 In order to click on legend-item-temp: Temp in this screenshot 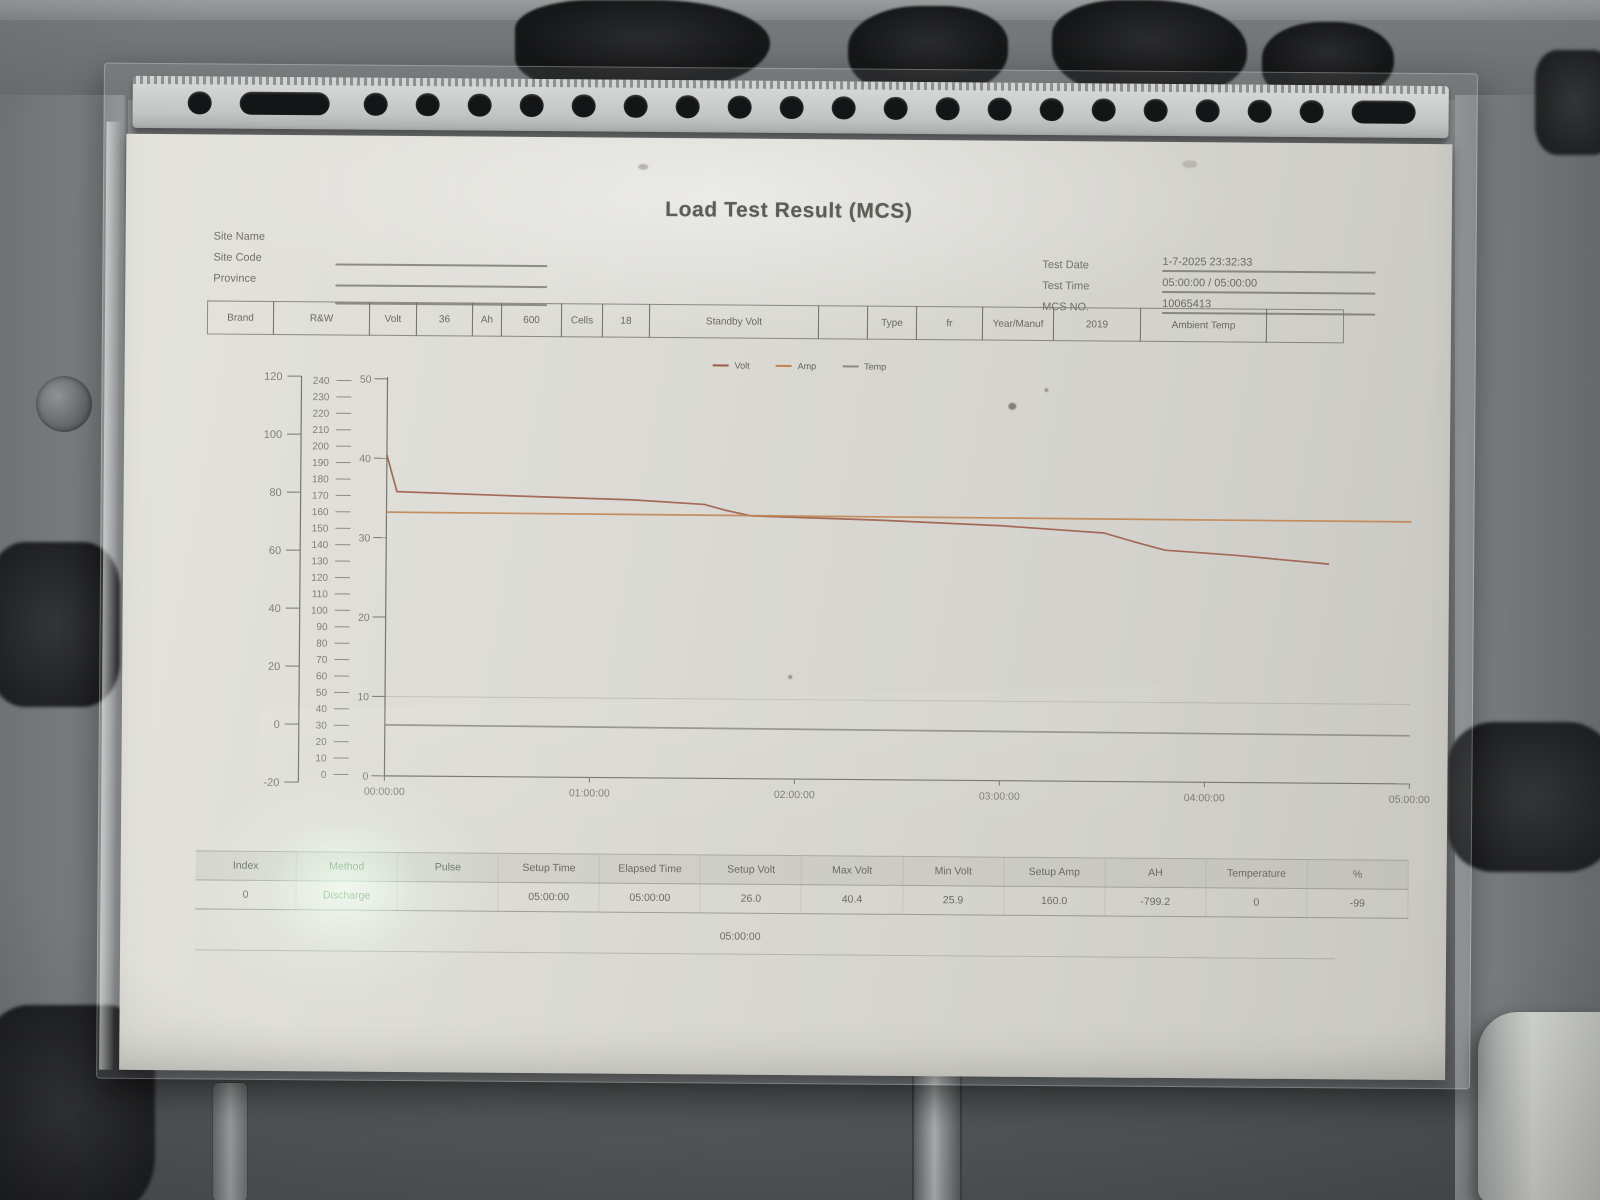, I will do `click(864, 366)`.